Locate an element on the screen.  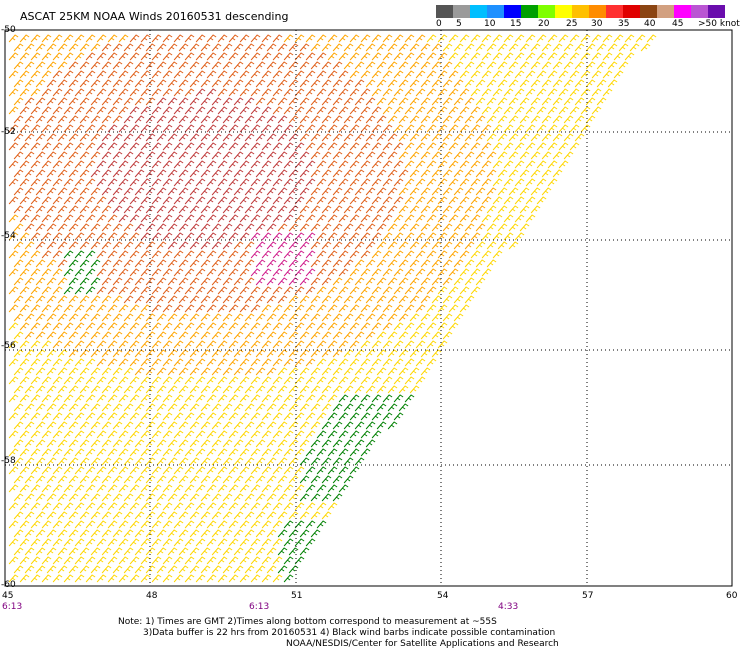
color-swatch is located at coordinates (495, 11).